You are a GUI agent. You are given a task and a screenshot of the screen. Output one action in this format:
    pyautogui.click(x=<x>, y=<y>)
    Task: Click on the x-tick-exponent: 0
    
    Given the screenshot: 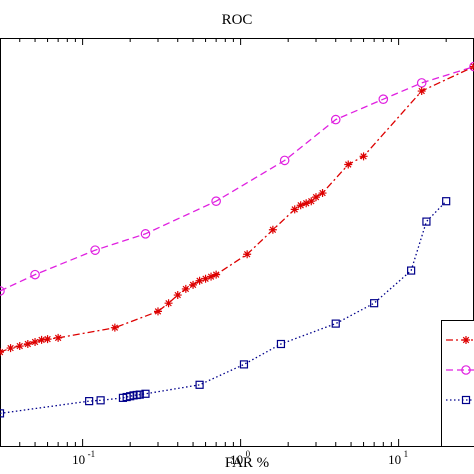 What is the action you would take?
    pyautogui.click(x=248, y=454)
    